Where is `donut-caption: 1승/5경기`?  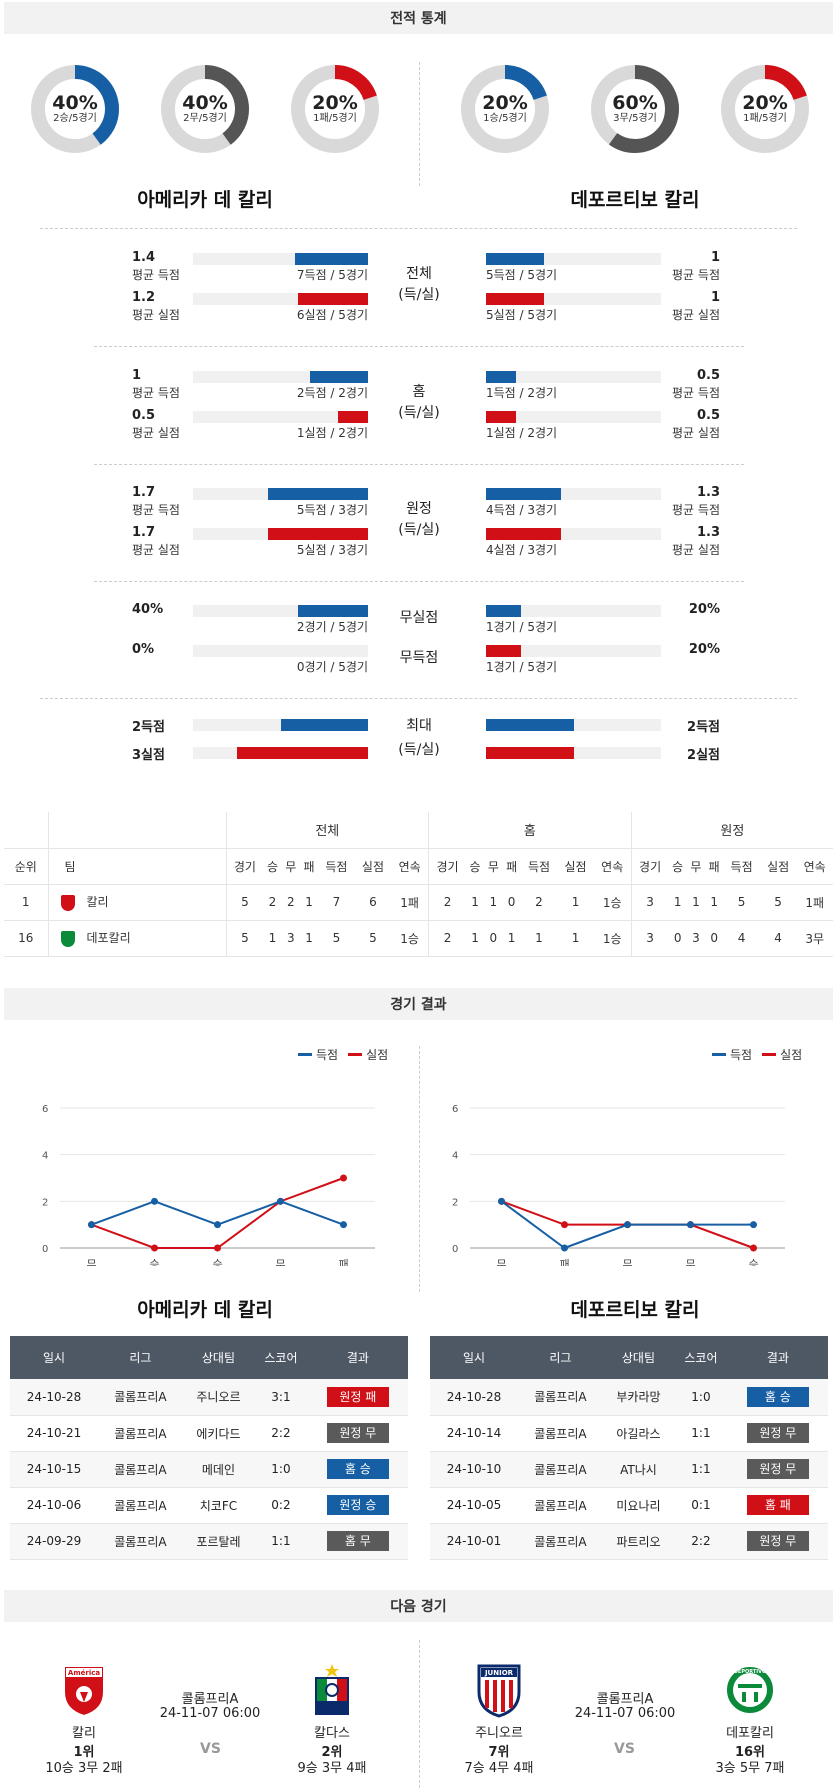
donut-caption: 1승/5경기 is located at coordinates (505, 118).